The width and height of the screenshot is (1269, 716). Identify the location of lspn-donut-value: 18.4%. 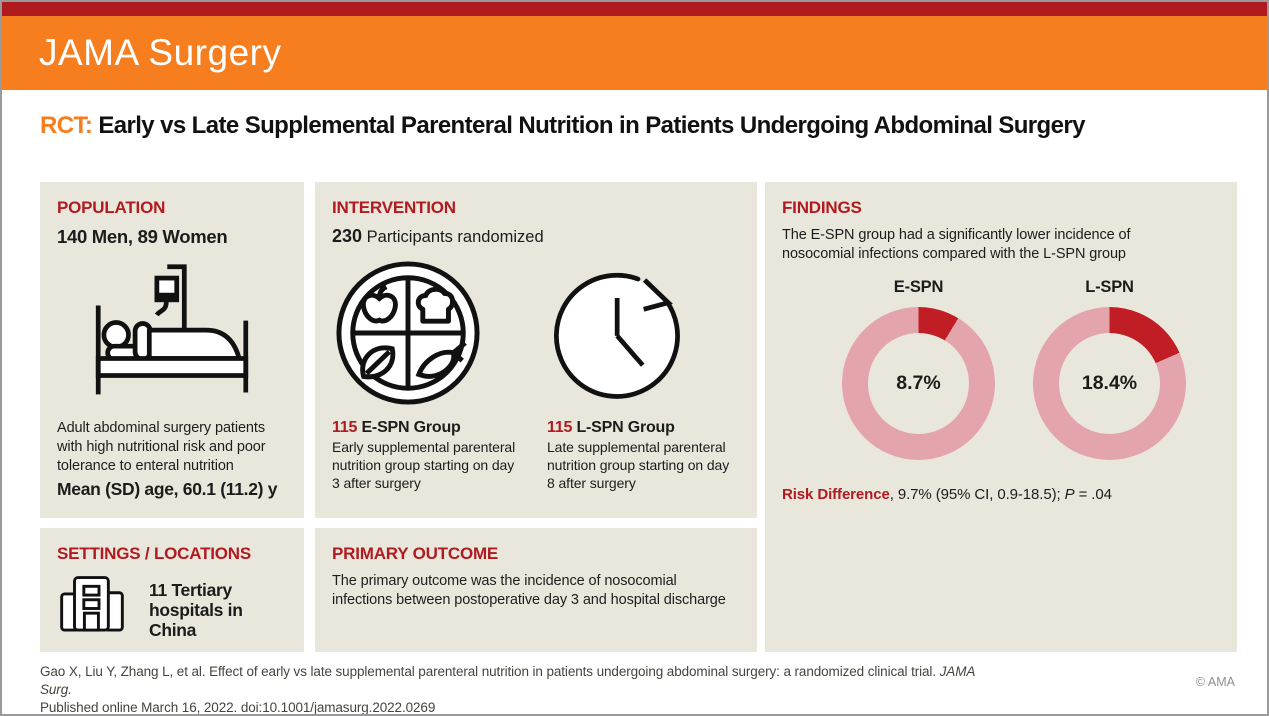
(1109, 382).